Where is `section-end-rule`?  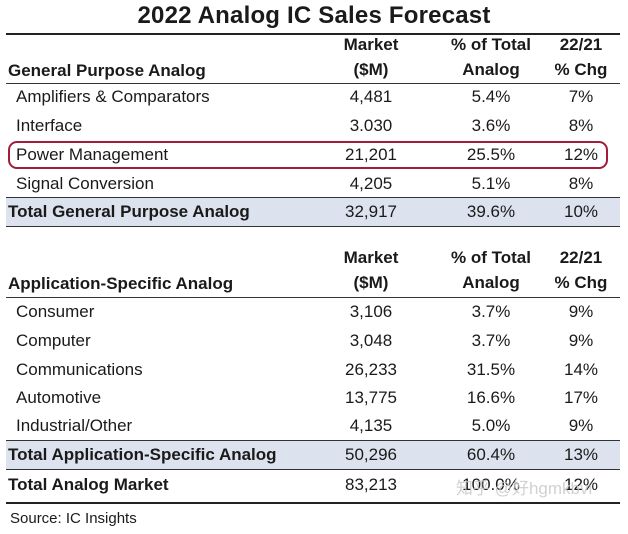
section-end-rule is located at coordinates (313, 226).